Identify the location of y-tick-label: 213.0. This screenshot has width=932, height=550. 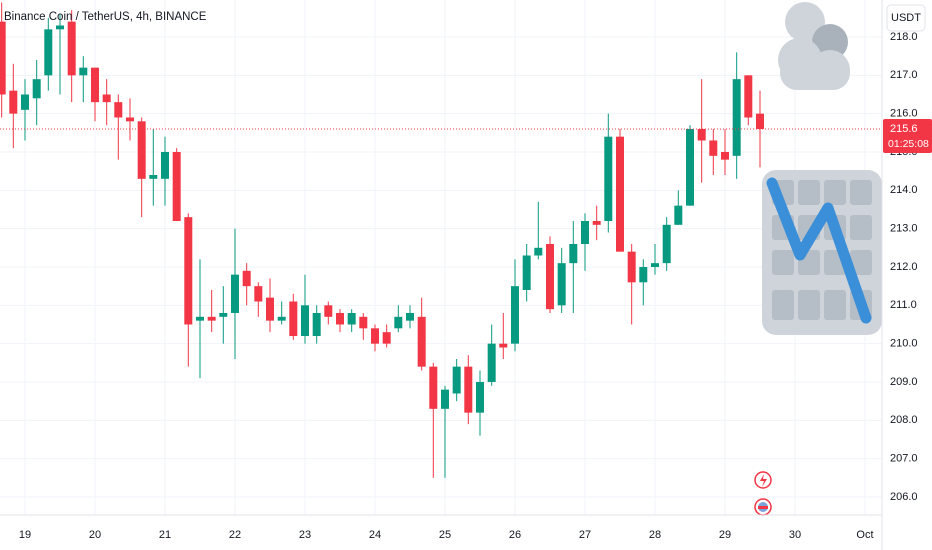
(904, 229).